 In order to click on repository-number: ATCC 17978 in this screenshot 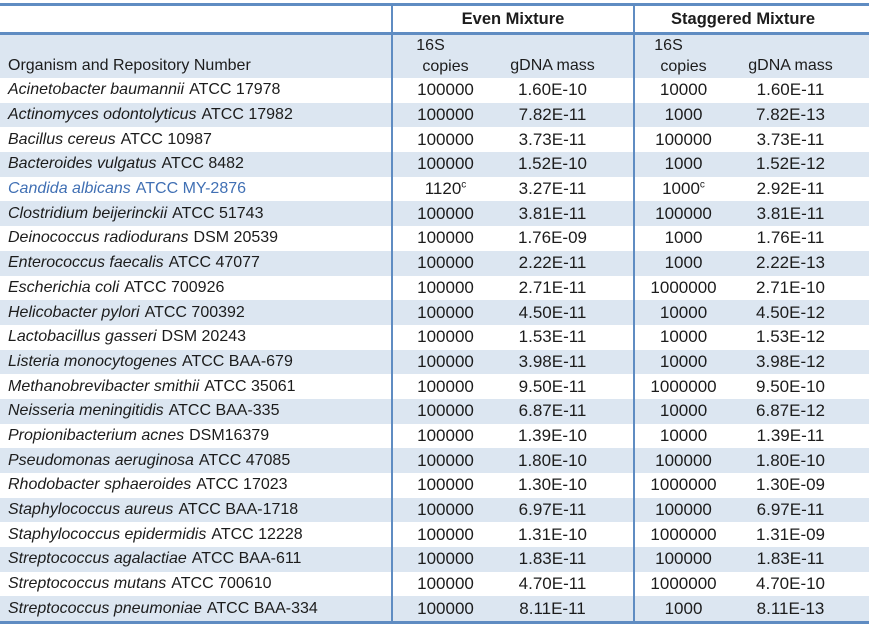, I will do `click(235, 90)`.